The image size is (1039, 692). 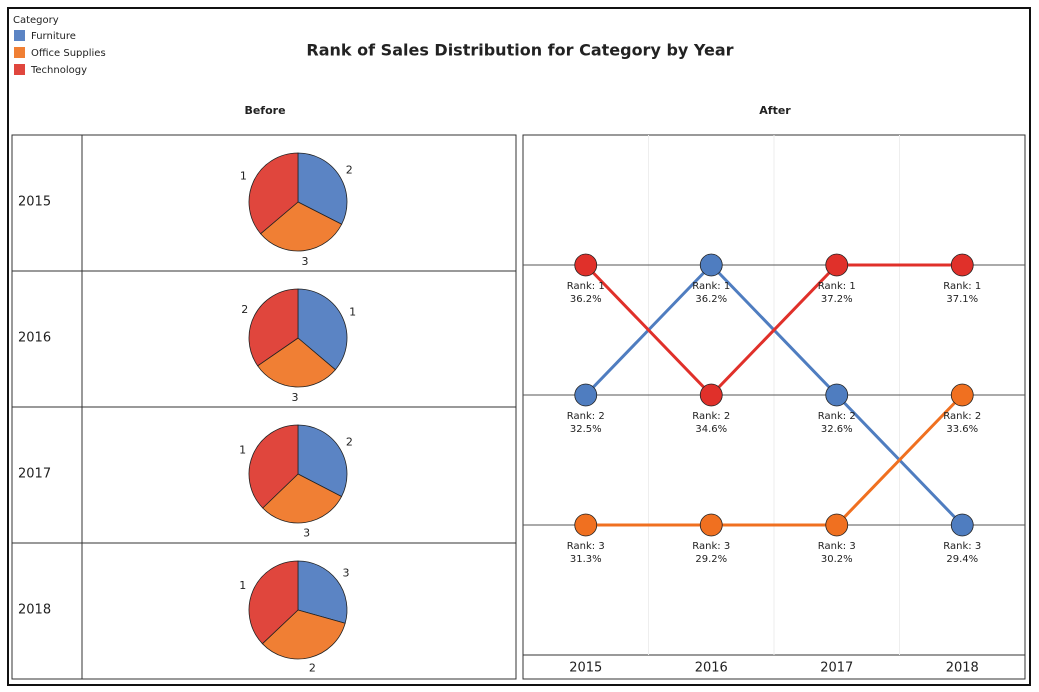 What do you see at coordinates (34, 338) in the screenshot?
I see `row-label: 2016` at bounding box center [34, 338].